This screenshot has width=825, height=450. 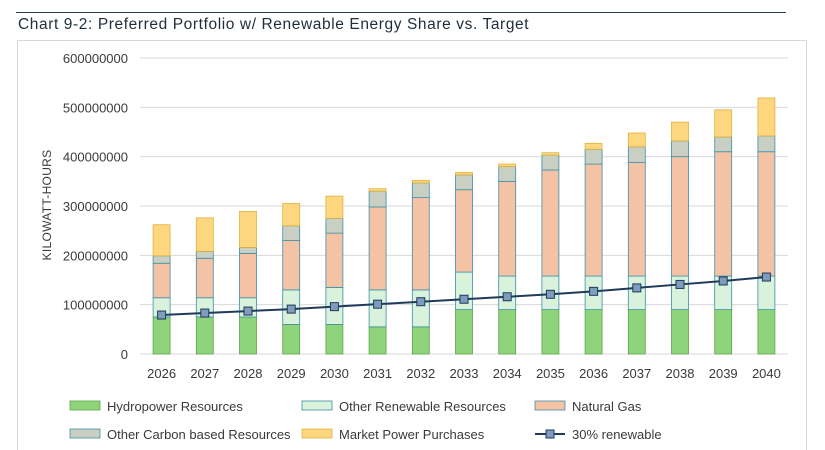 What do you see at coordinates (636, 219) in the screenshot?
I see `bar-natural-gas-2037` at bounding box center [636, 219].